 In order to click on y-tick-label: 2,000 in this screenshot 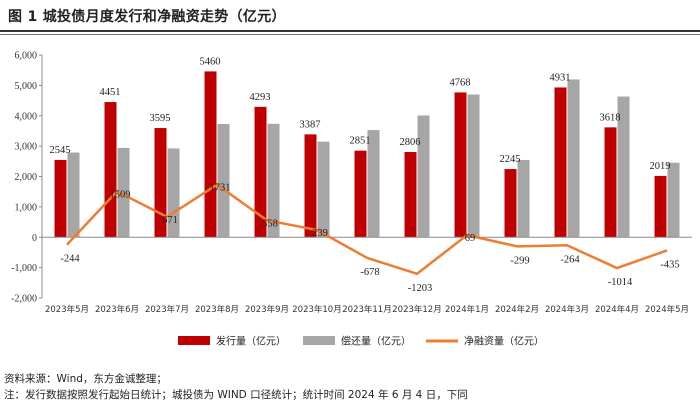, I will do `click(26, 177)`.